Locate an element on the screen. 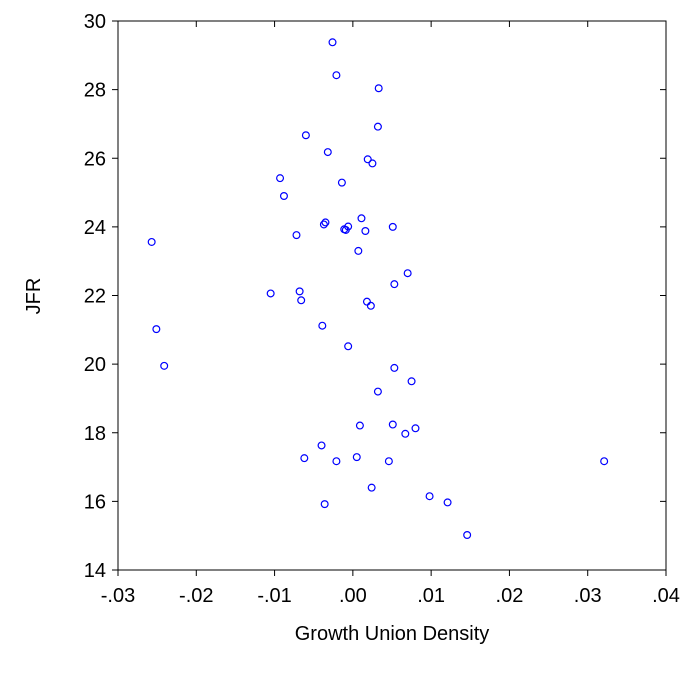 The image size is (688, 680). x-tick-label: -.01 is located at coordinates (274, 596).